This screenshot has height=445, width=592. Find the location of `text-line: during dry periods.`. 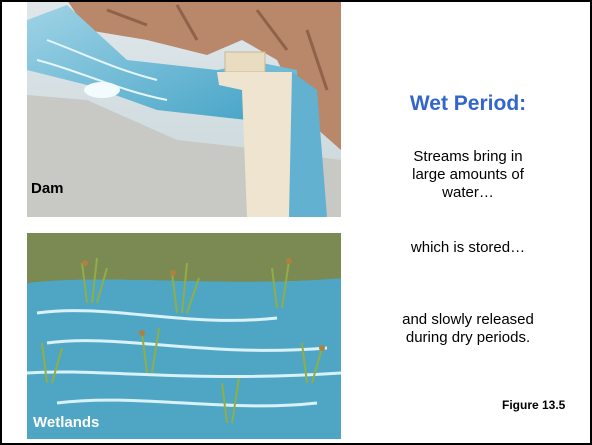

text-line: during dry periods. is located at coordinates (468, 337).